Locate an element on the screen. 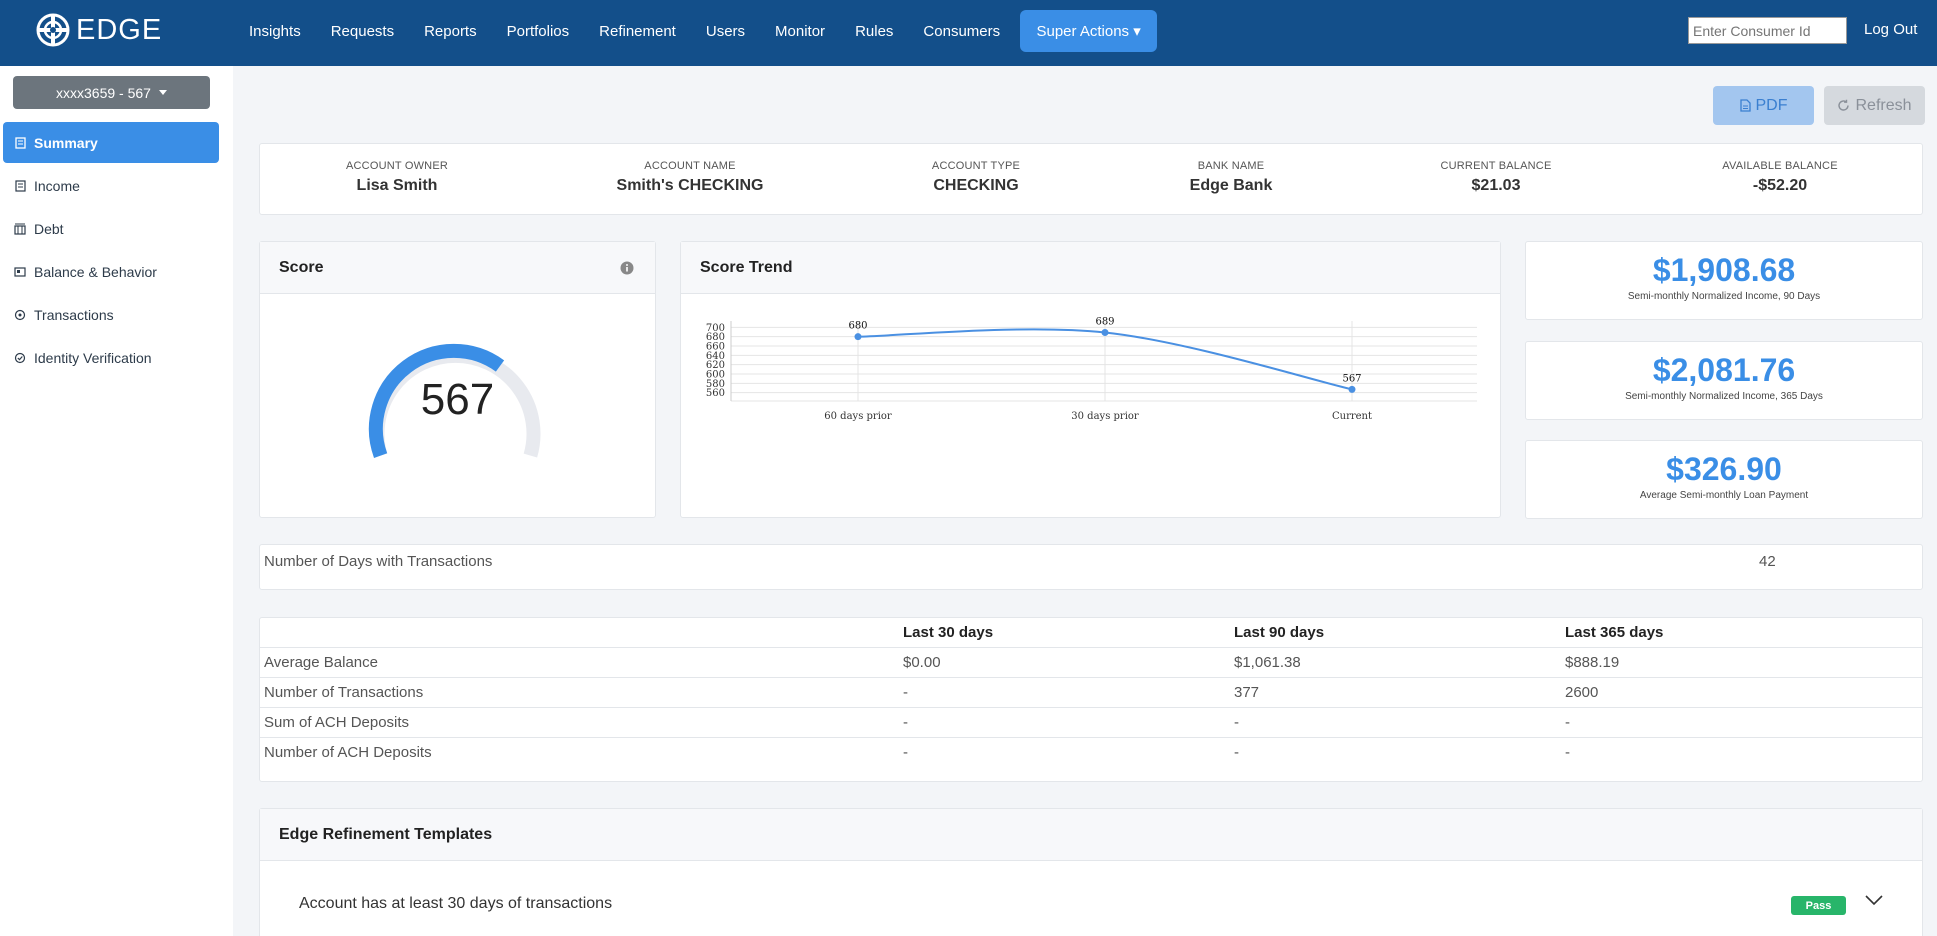 The width and height of the screenshot is (1937, 936). column-header: Last 90 days is located at coordinates (1279, 632).